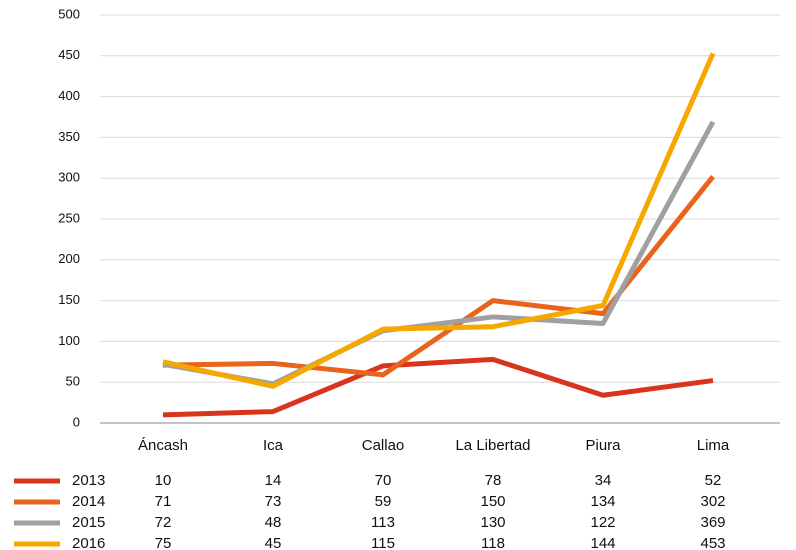  Describe the element at coordinates (273, 542) in the screenshot. I see `table-value: 45` at that location.